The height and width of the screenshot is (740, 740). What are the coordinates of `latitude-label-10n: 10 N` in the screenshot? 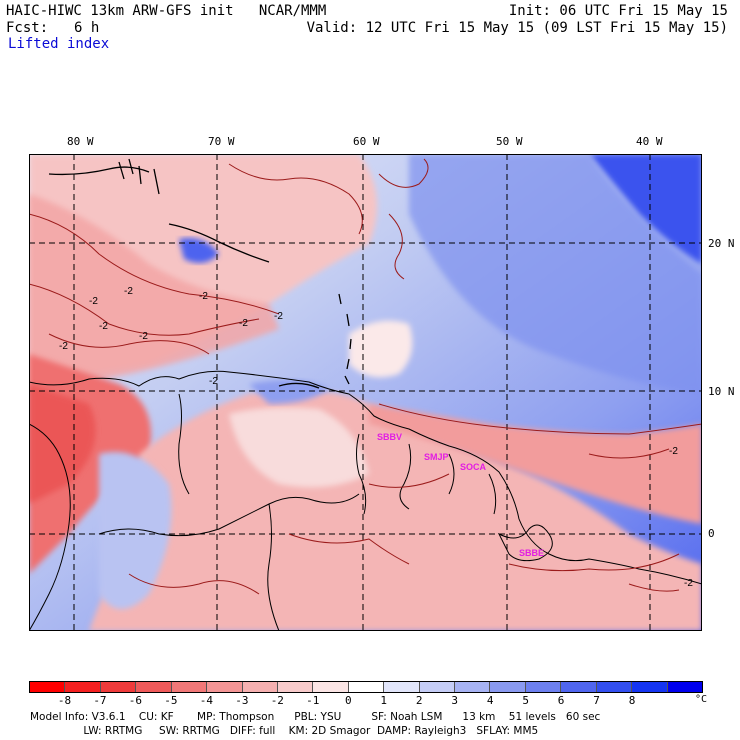 It's located at (721, 391).